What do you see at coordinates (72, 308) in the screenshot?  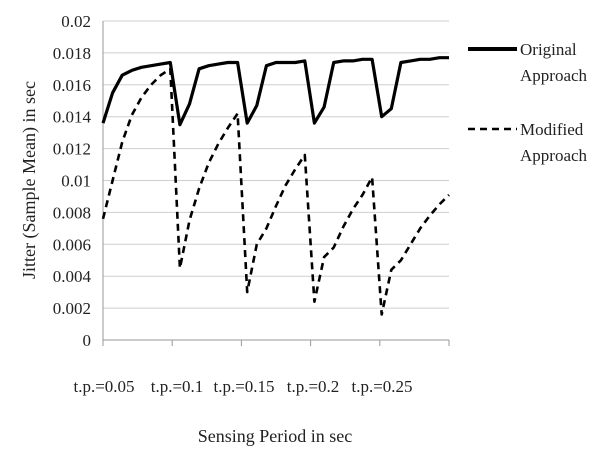 I see `y-tick-label: 0.002` at bounding box center [72, 308].